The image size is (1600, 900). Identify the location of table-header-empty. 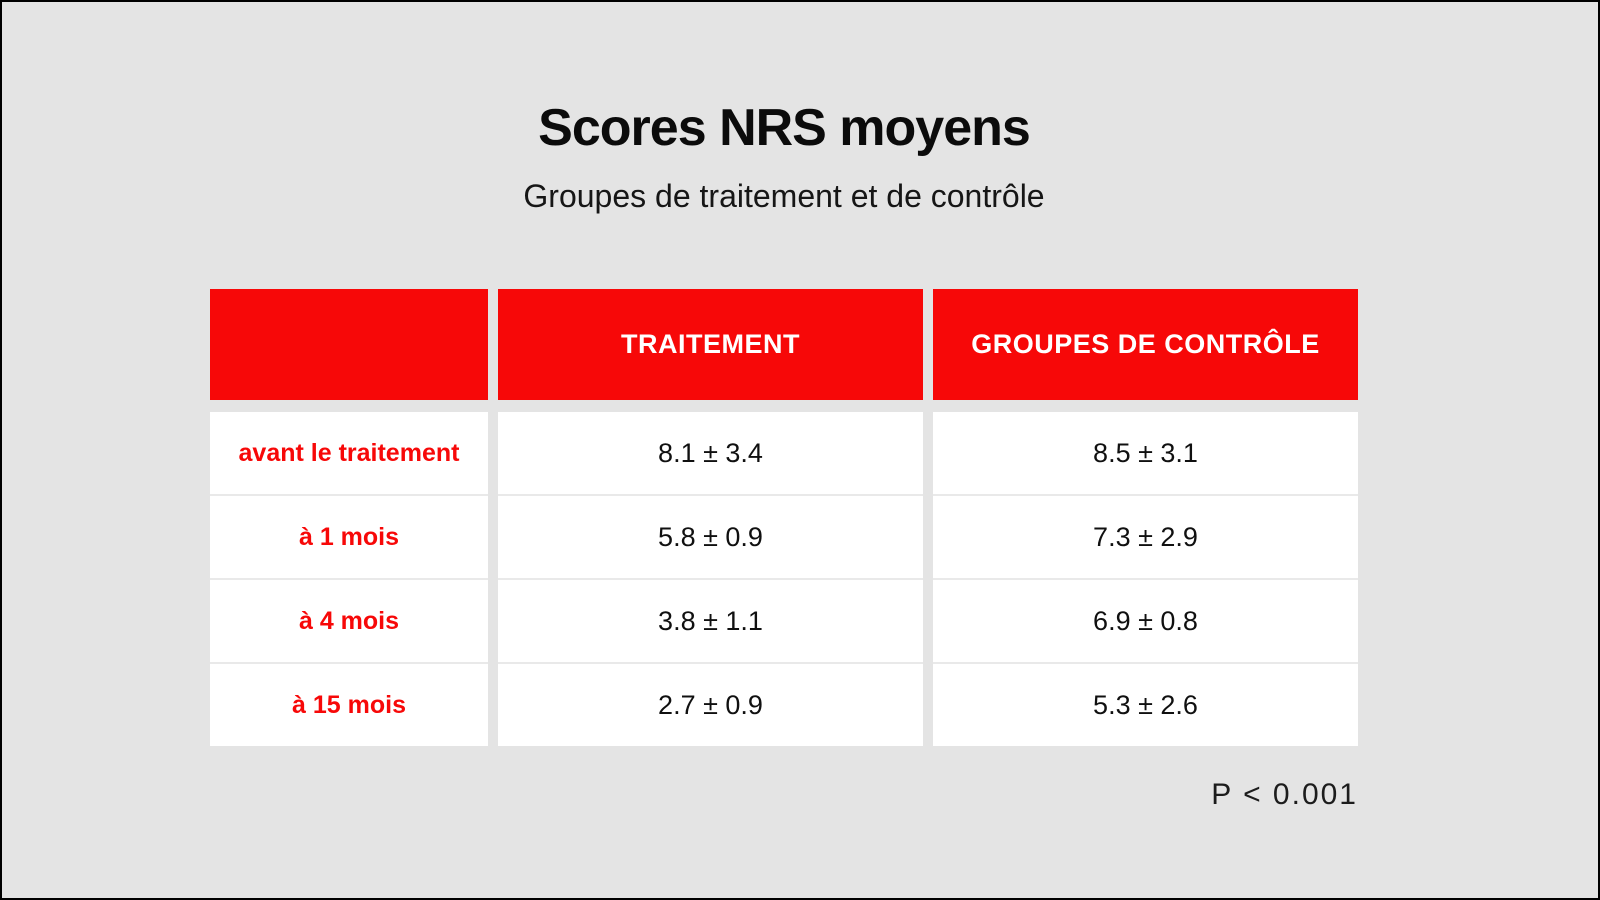
(349, 344).